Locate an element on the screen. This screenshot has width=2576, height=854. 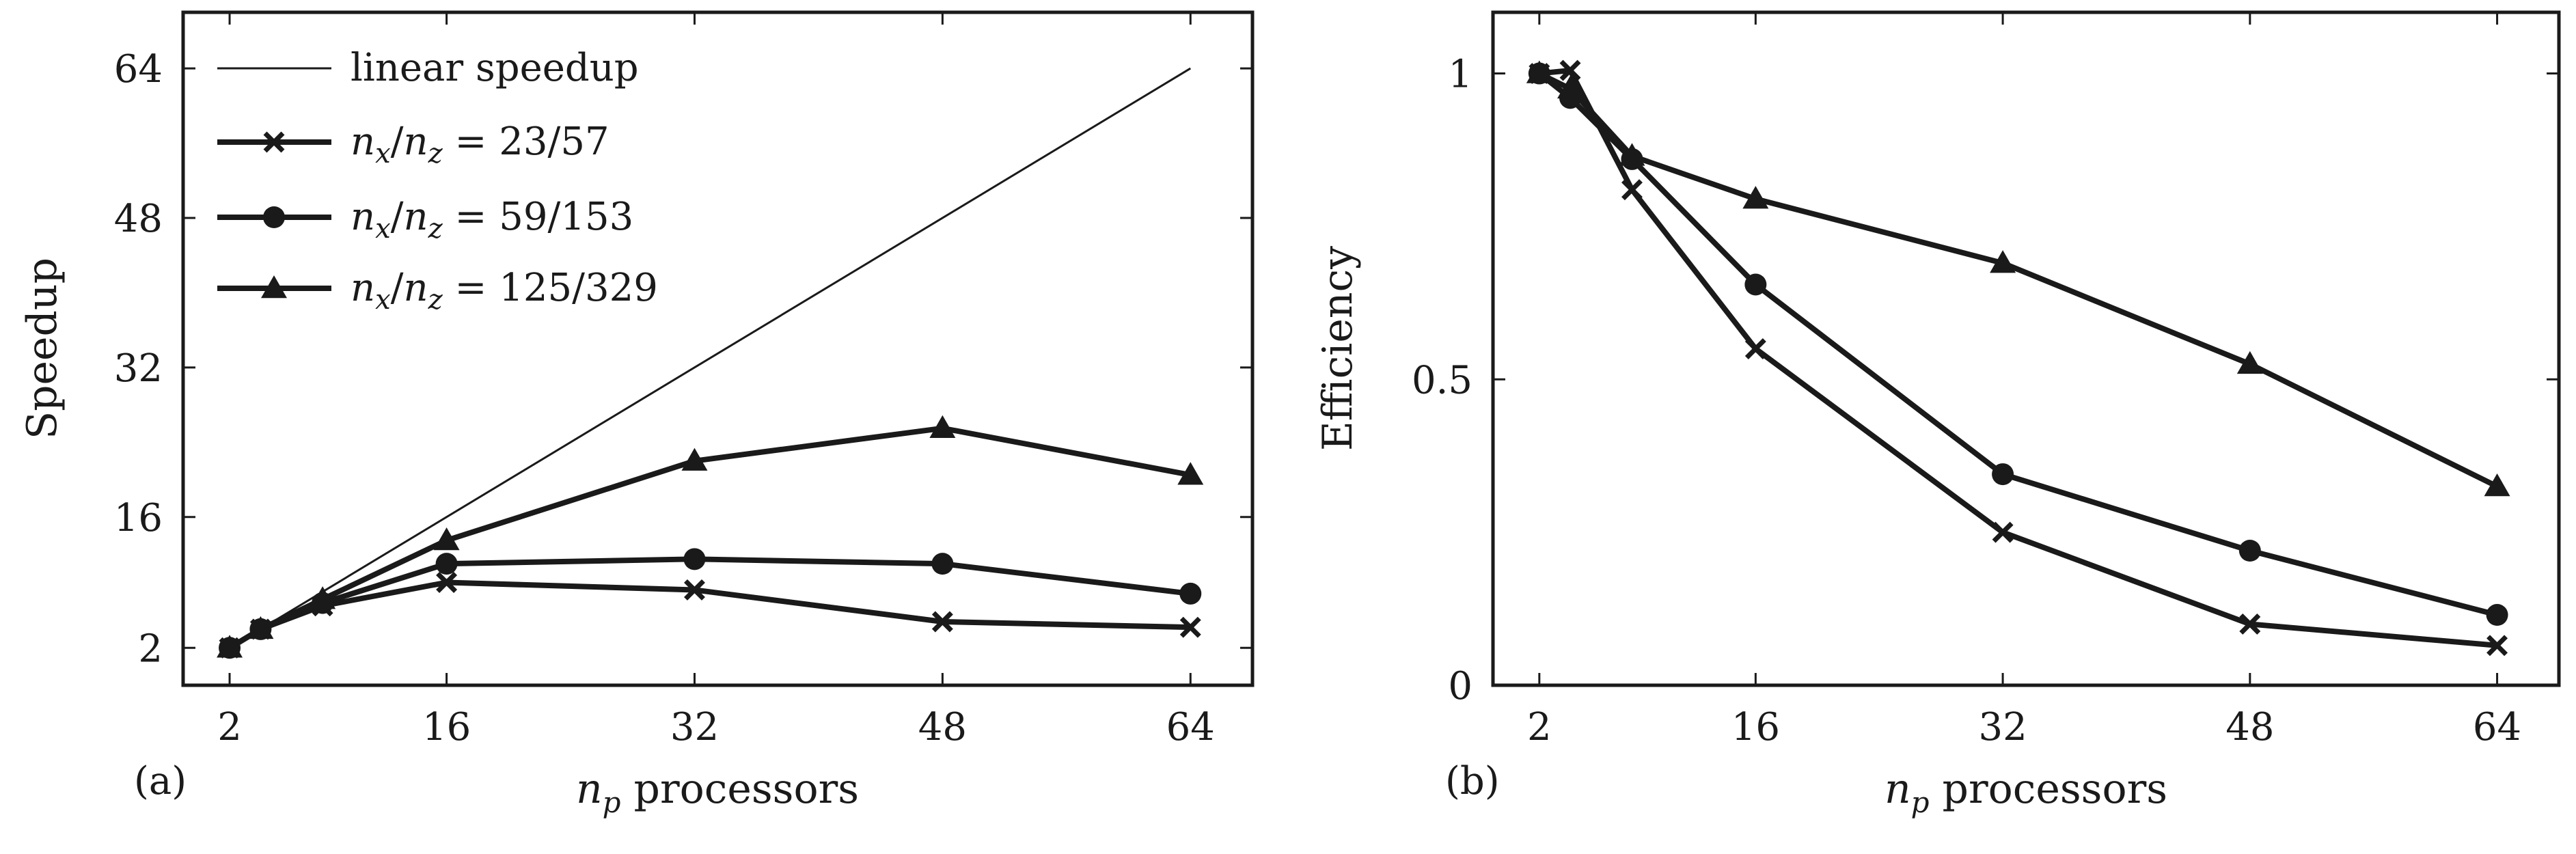
y-tick-label: 1 is located at coordinates (1460, 75).